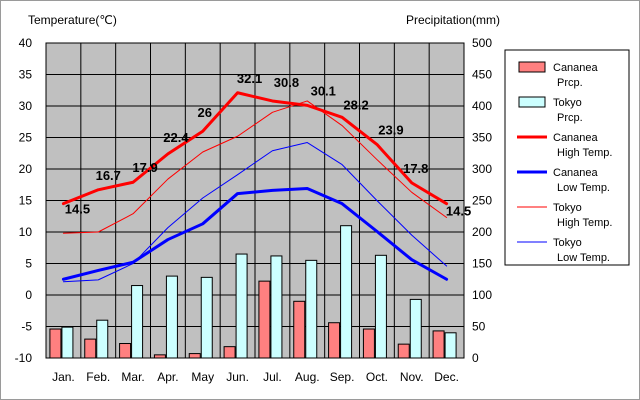  I want to click on legend-cananea-low-label: Low Temp., so click(583, 188).